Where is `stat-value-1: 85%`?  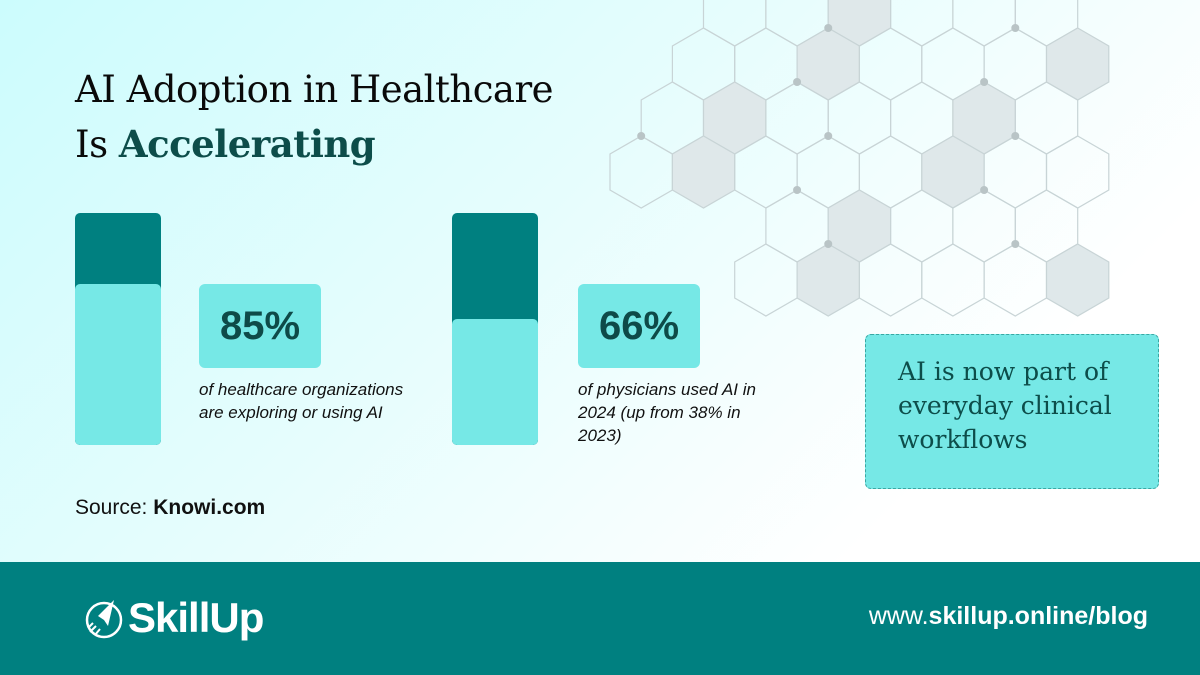
stat-value-1: 85% is located at coordinates (260, 326).